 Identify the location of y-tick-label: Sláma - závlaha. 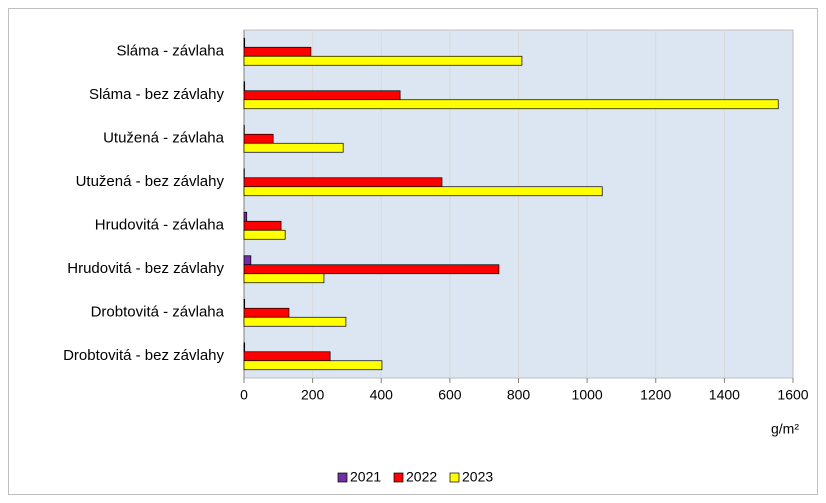
(170, 51).